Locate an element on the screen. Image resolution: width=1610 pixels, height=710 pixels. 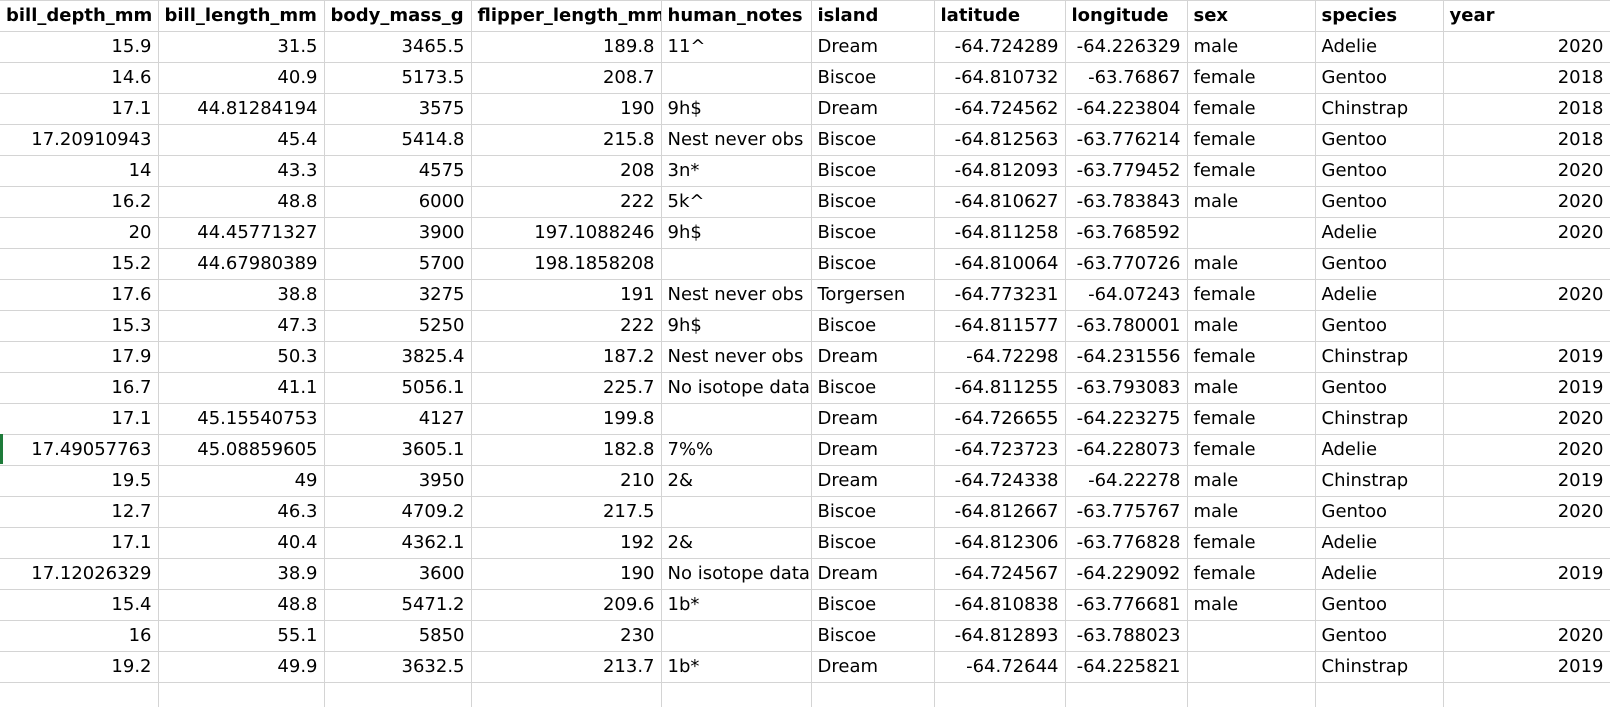
cell-flipper-length-mm: 198.1858208 is located at coordinates (566, 264).